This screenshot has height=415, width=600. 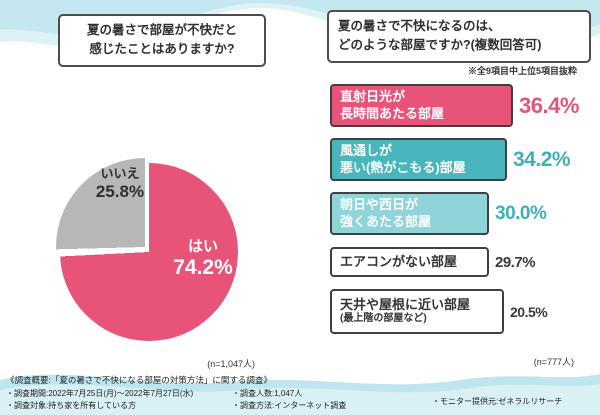 What do you see at coordinates (231, 364) in the screenshot?
I see `pie-sample-size: (n=1,047人)` at bounding box center [231, 364].